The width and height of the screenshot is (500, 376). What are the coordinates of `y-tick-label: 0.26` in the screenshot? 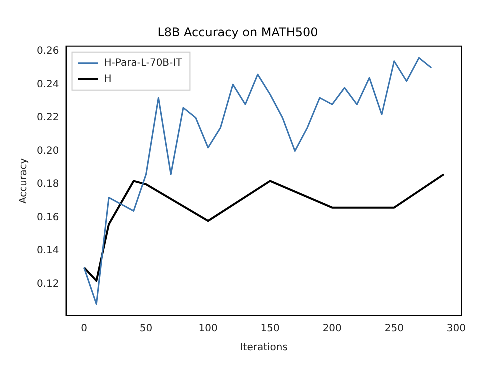 It's located at (48, 51).